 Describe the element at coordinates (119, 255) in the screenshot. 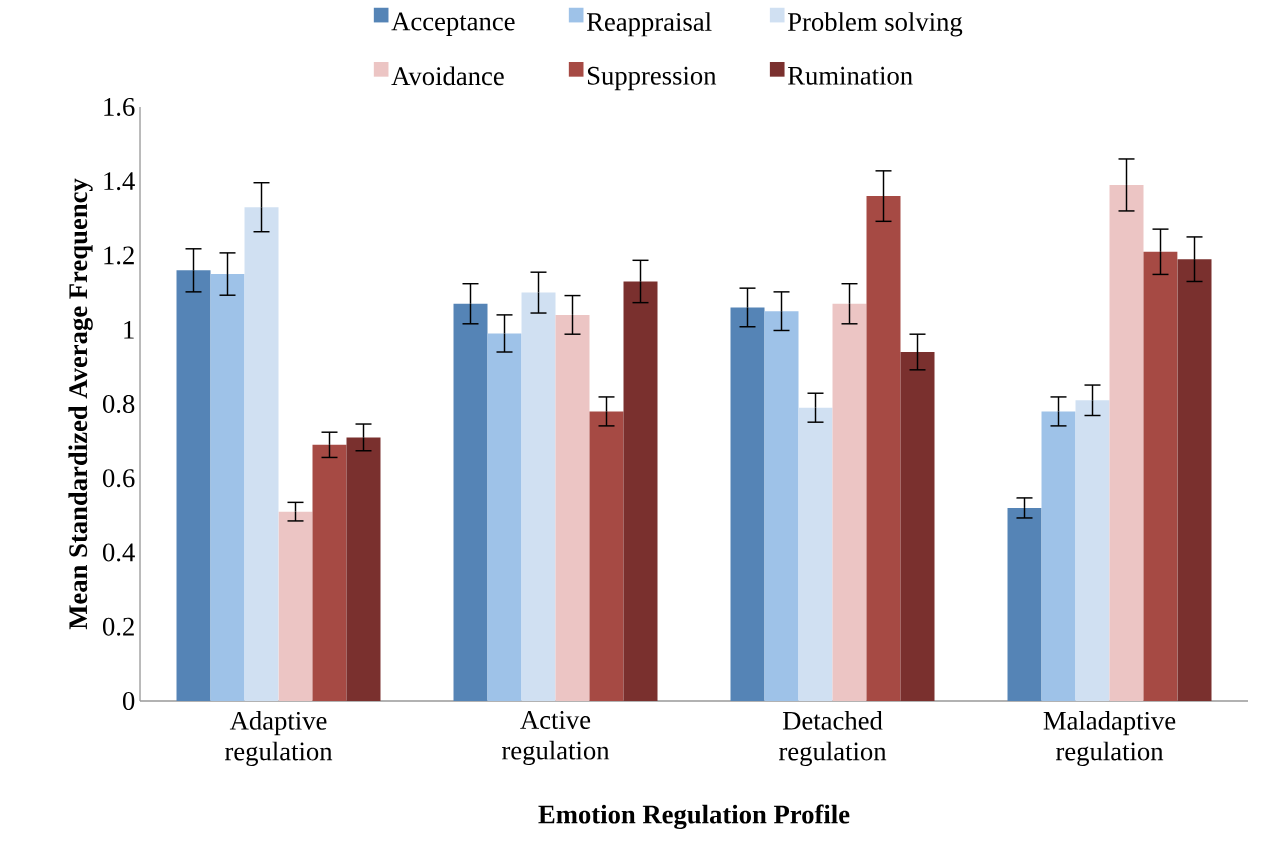

I see `y-tick-label: 1.2` at that location.